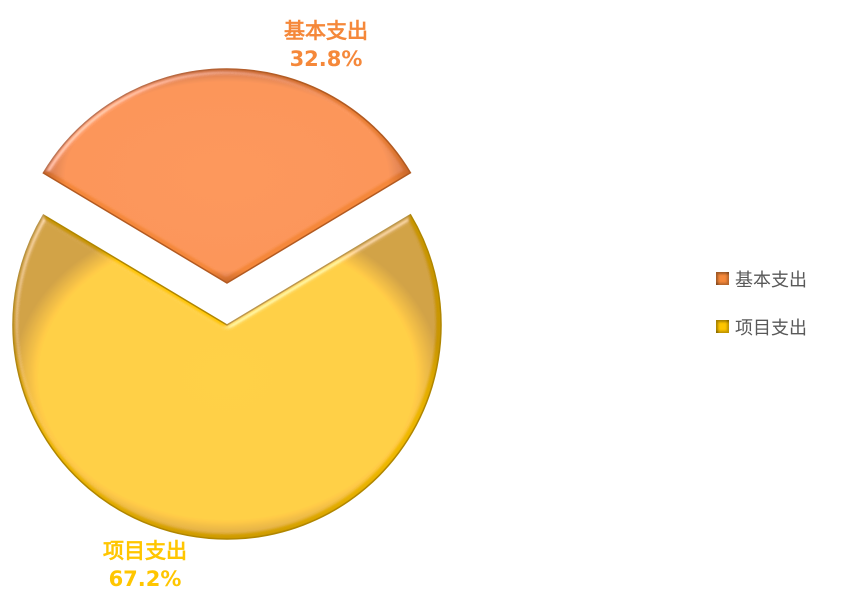  I want to click on slice-label-name-1: 项目支出, so click(145, 551).